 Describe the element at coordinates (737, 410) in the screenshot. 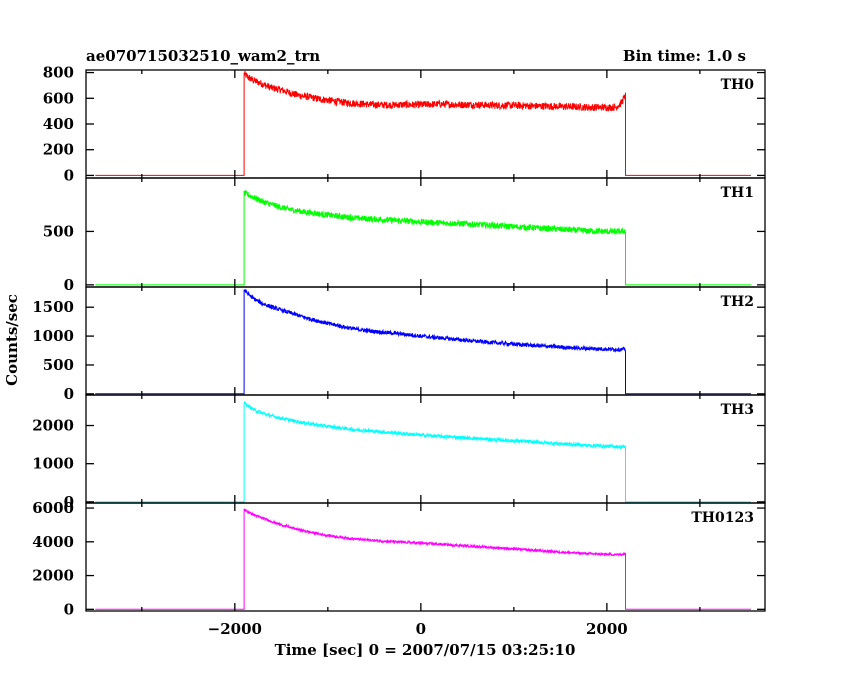

I see `series-label-th3: TH3` at that location.